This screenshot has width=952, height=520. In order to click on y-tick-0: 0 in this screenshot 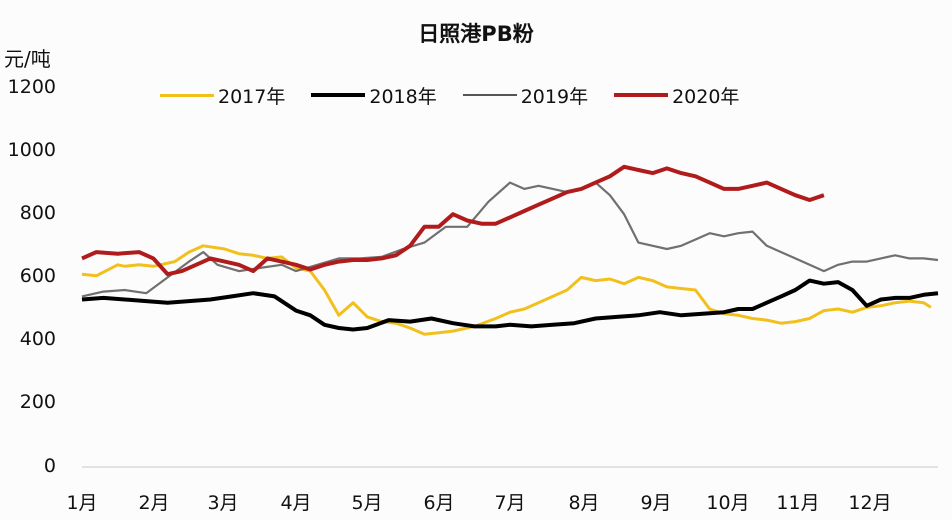, I will do `click(49, 466)`.